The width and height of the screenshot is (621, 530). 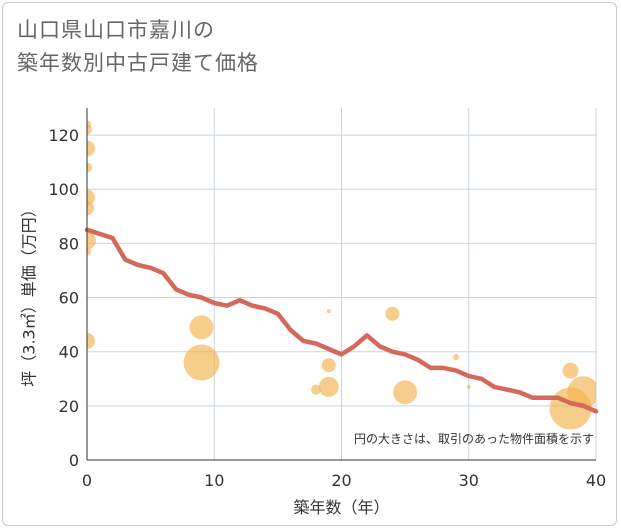 What do you see at coordinates (341, 507) in the screenshot?
I see `x-axis-label: 築年数（年）` at bounding box center [341, 507].